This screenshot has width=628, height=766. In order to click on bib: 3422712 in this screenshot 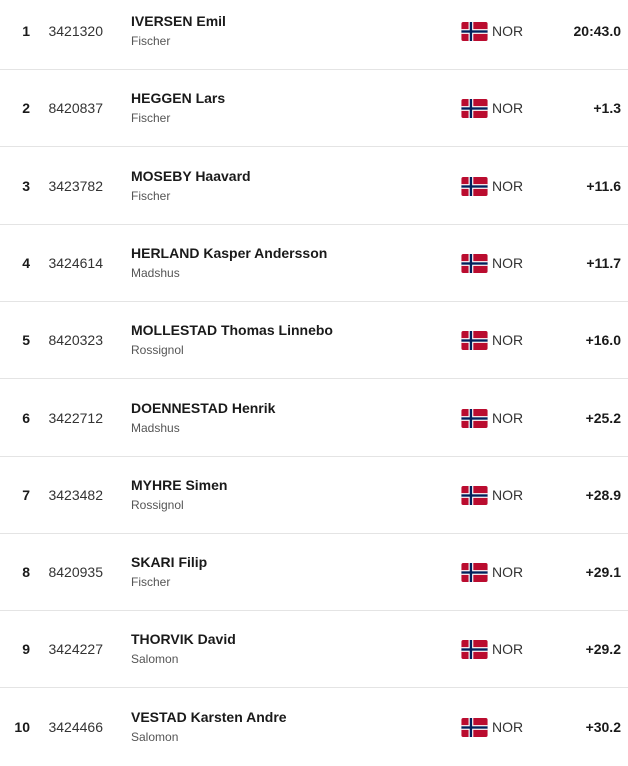, I will do `click(75, 417)`.